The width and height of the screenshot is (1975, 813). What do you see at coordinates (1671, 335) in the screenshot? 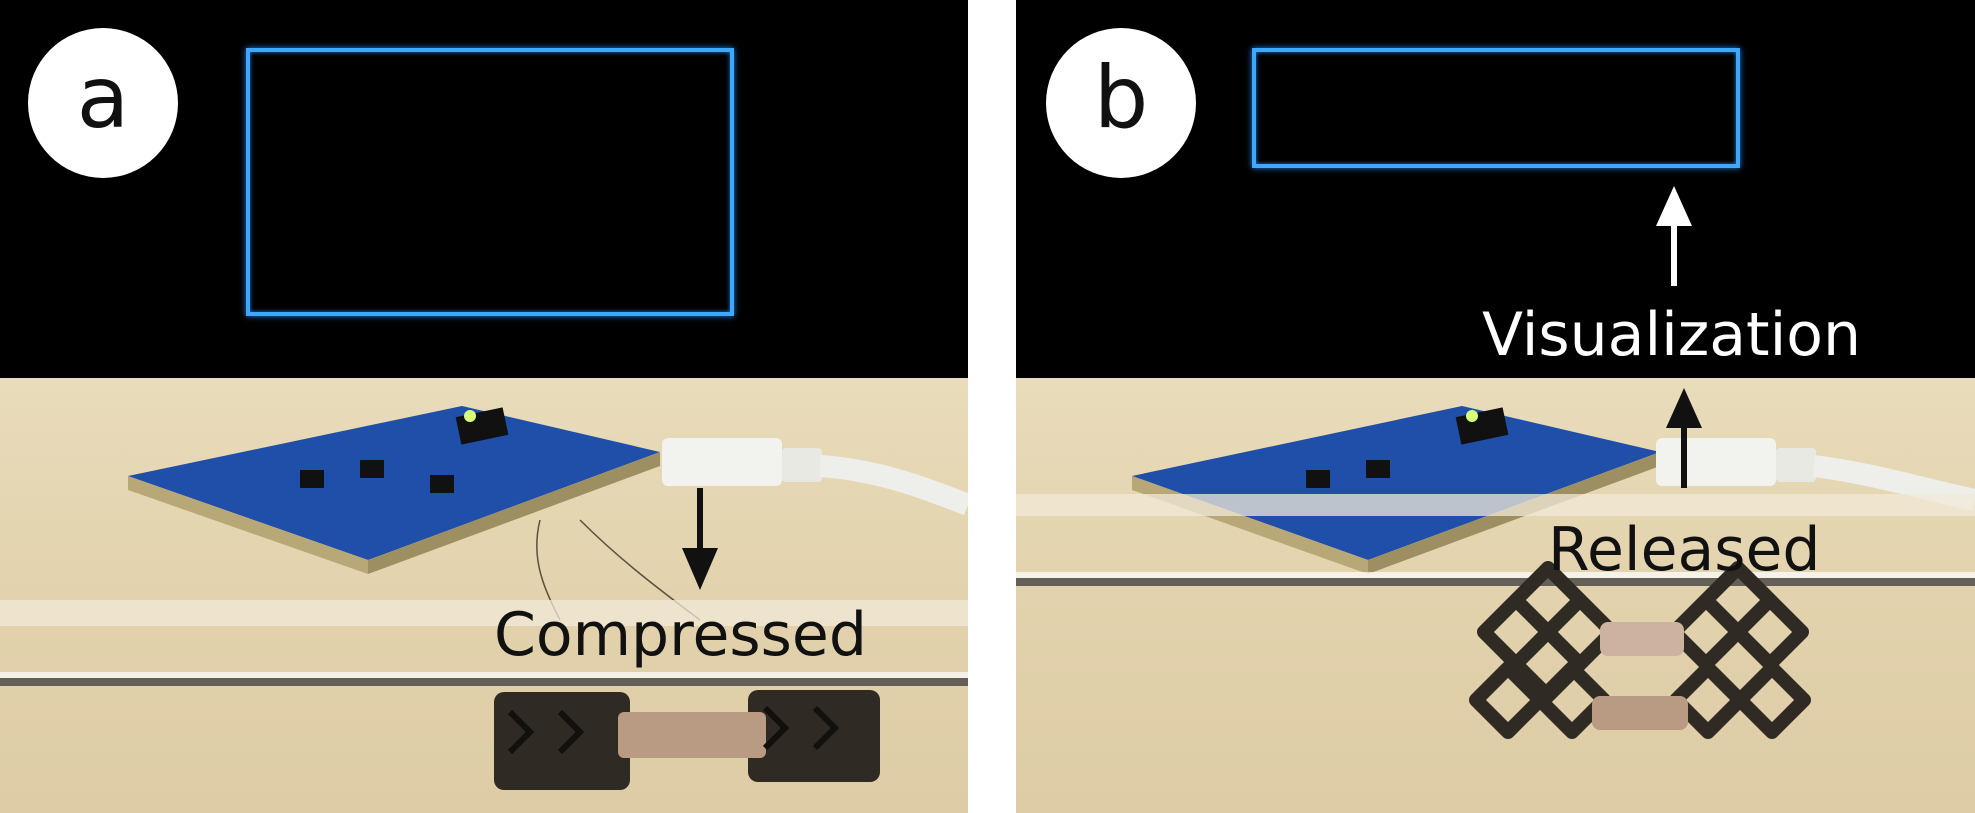
I see `visualization-label: Visualization` at bounding box center [1671, 335].